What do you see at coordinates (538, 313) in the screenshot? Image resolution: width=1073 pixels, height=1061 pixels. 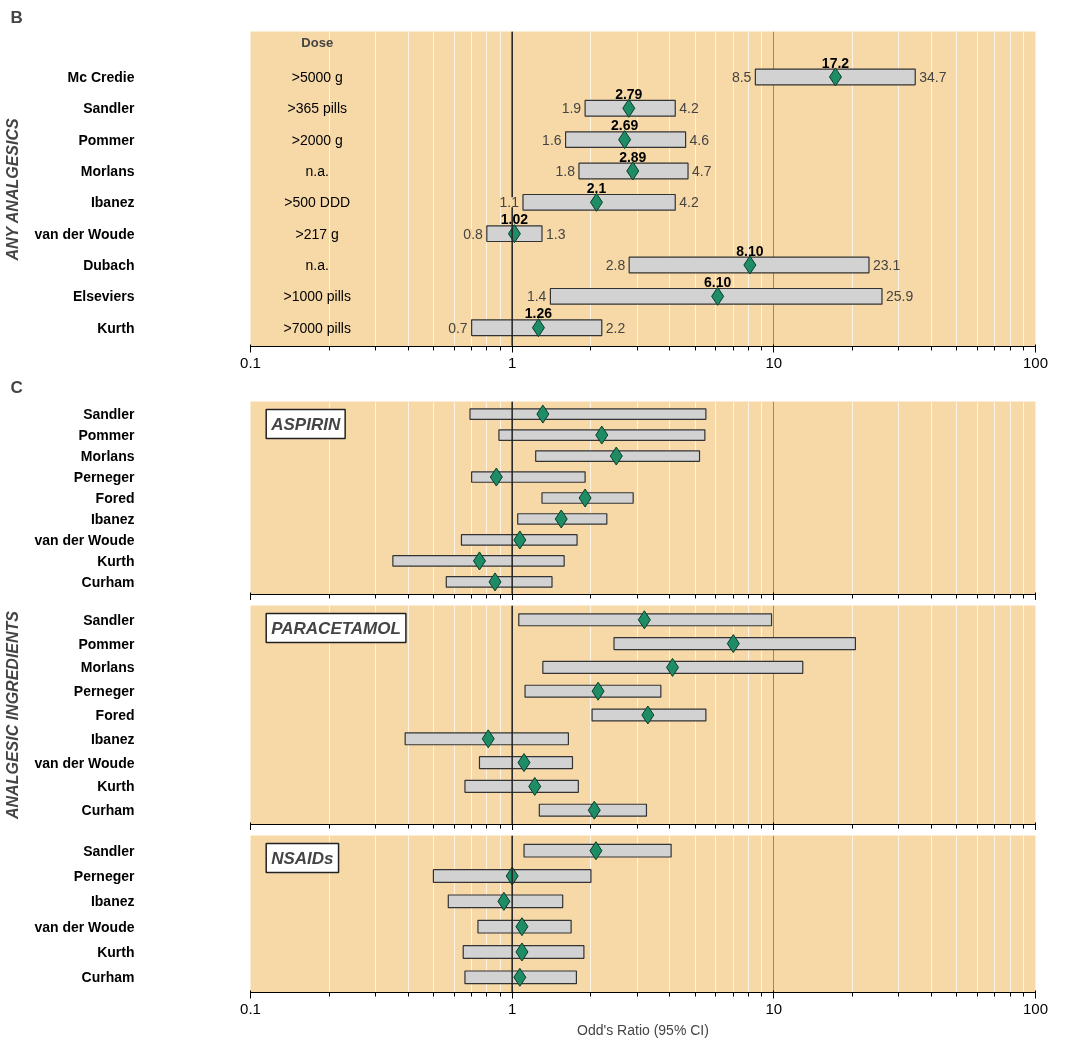 I see `data-label: 1.26` at bounding box center [538, 313].